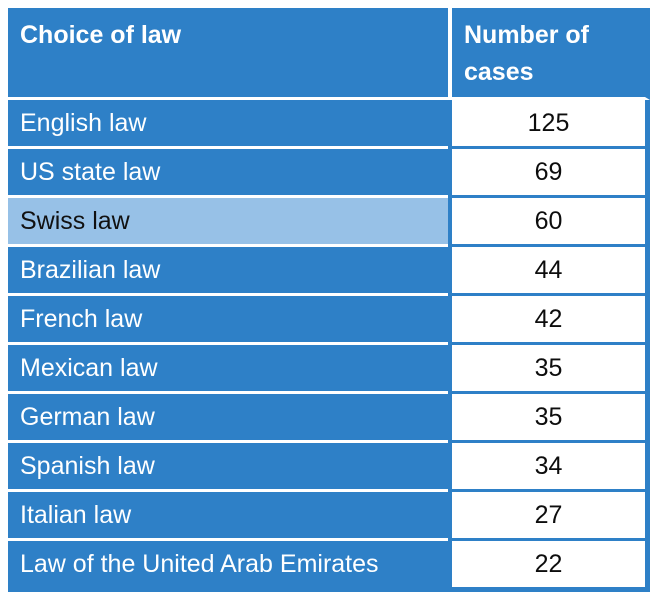 Image resolution: width=652 pixels, height=597 pixels. I want to click on table-row: French law 42, so click(329, 320).